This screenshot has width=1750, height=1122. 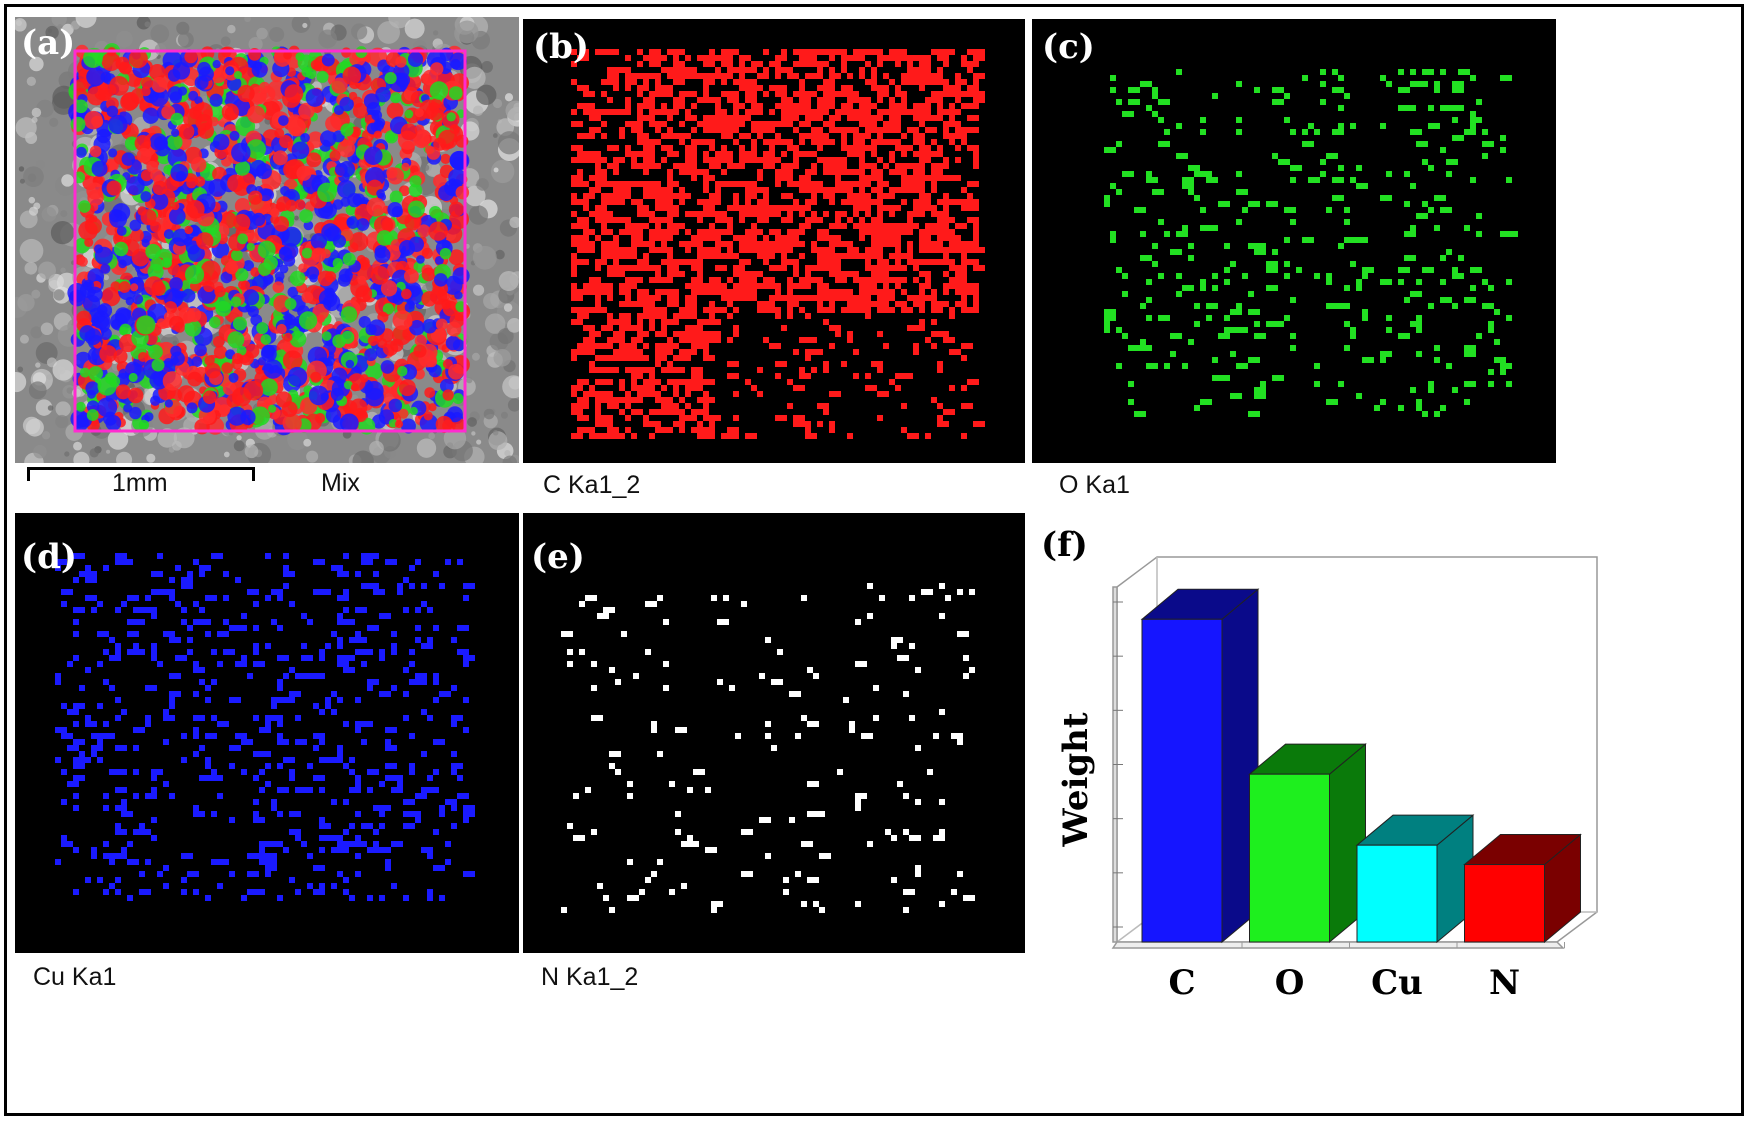 What do you see at coordinates (1397, 983) in the screenshot?
I see `x-tick-cu: Cu` at bounding box center [1397, 983].